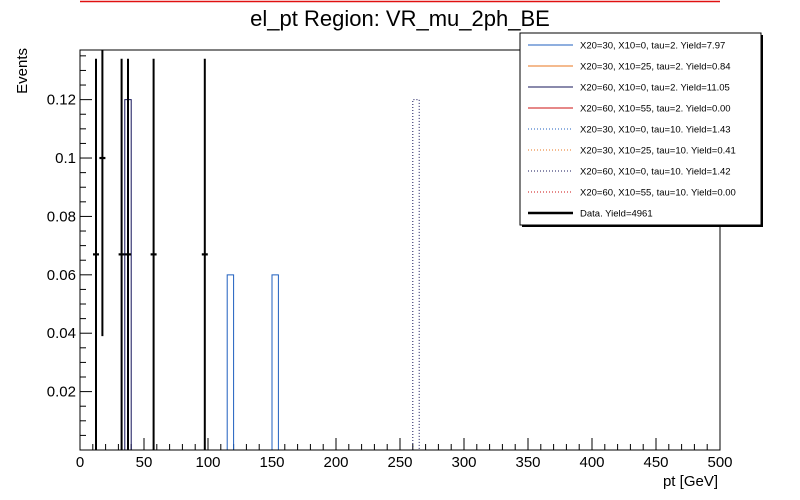 This screenshot has height=500, width=800. Describe the element at coordinates (463, 462) in the screenshot. I see `x-tick-label: 300` at that location.